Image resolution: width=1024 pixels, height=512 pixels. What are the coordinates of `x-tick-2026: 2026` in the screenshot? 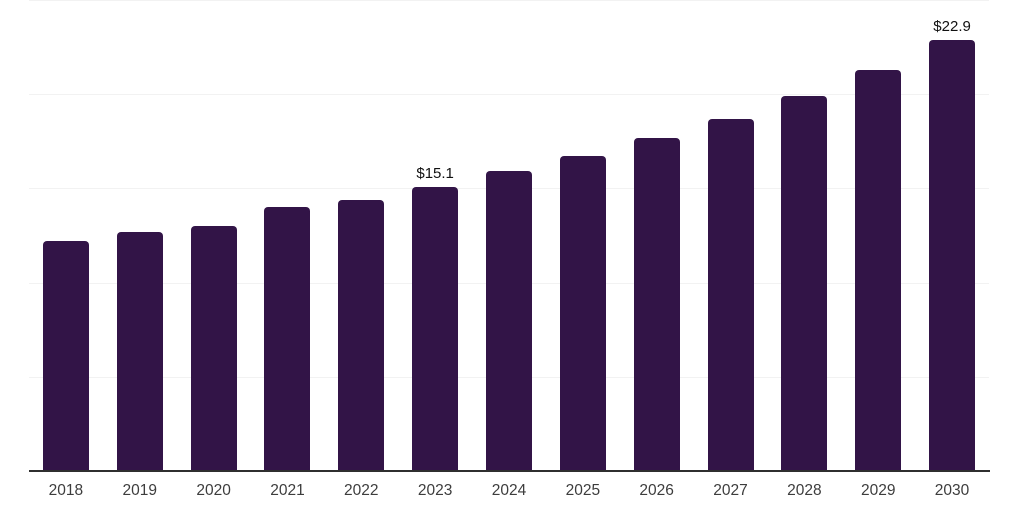 It's located at (656, 490).